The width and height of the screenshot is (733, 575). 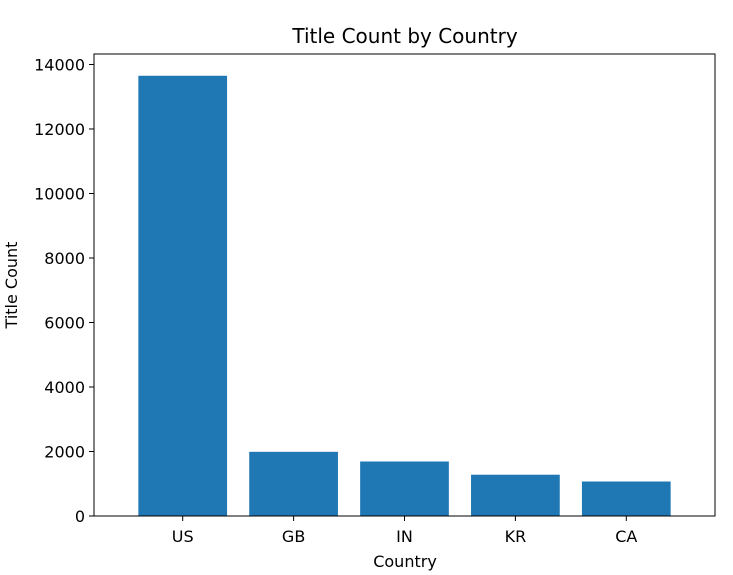 What do you see at coordinates (293, 536) in the screenshot?
I see `x-tick-label-gb: GB` at bounding box center [293, 536].